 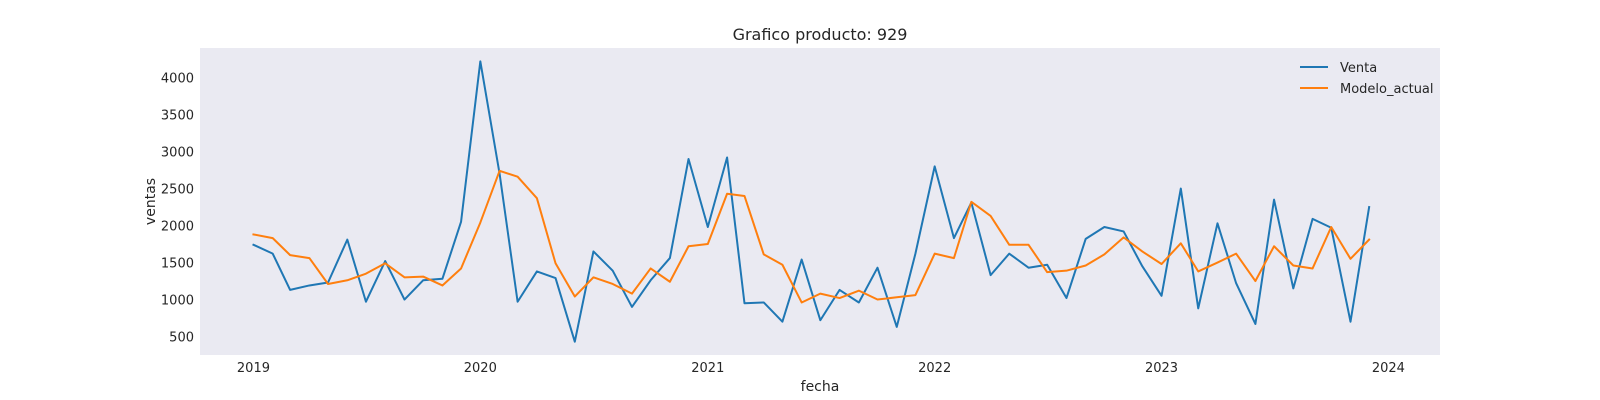 What do you see at coordinates (480, 368) in the screenshot?
I see `x-tick-label: 2020` at bounding box center [480, 368].